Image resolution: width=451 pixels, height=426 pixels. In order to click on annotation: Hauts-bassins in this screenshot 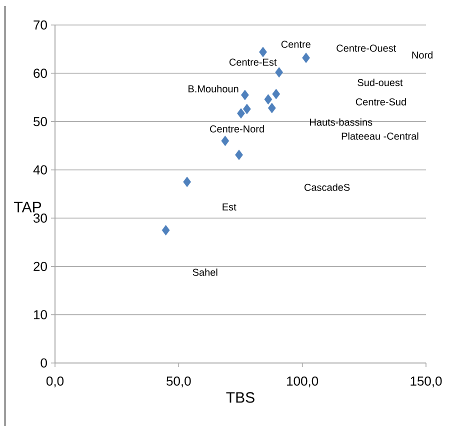, I will do `click(341, 122)`.